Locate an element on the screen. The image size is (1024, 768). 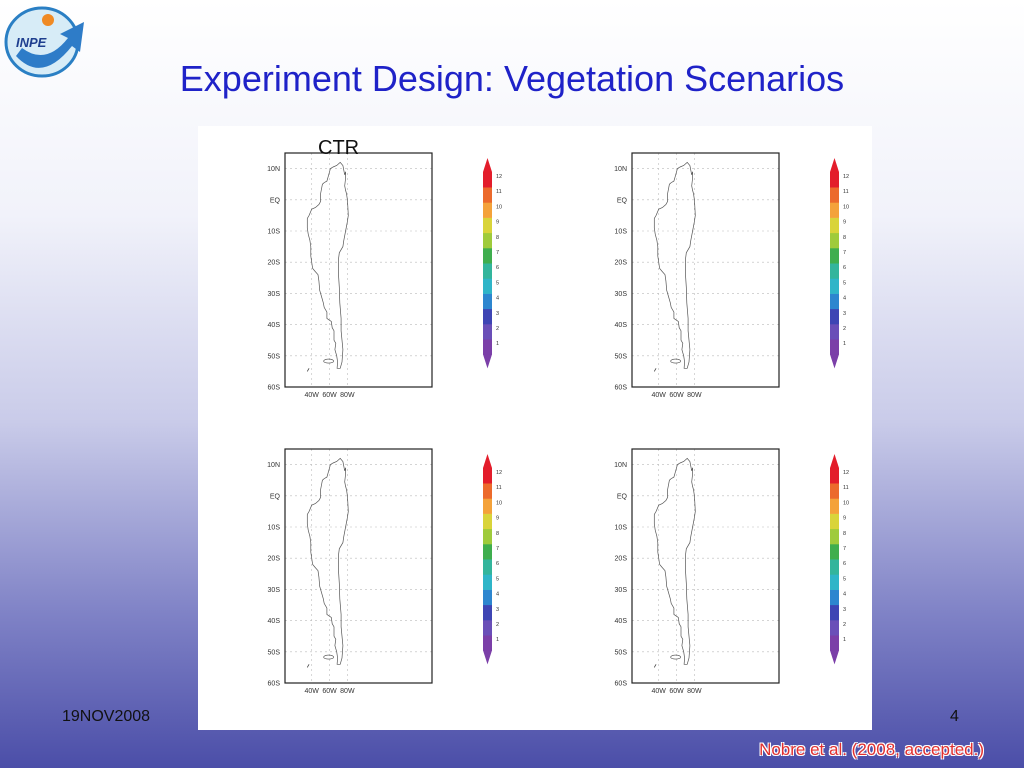
page-number: 4 is located at coordinates (954, 716).